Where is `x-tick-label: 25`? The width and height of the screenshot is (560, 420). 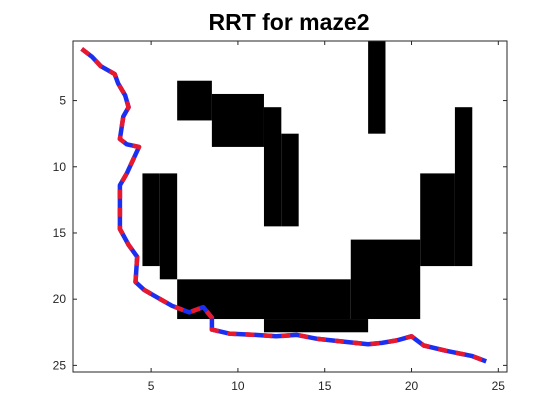 x-tick-label: 25 is located at coordinates (499, 386).